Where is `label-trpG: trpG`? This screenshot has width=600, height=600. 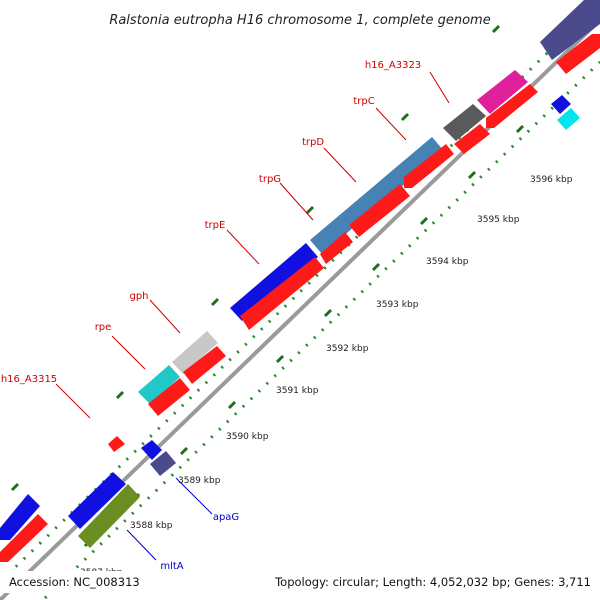 label-trpG: trpG is located at coordinates (270, 179).